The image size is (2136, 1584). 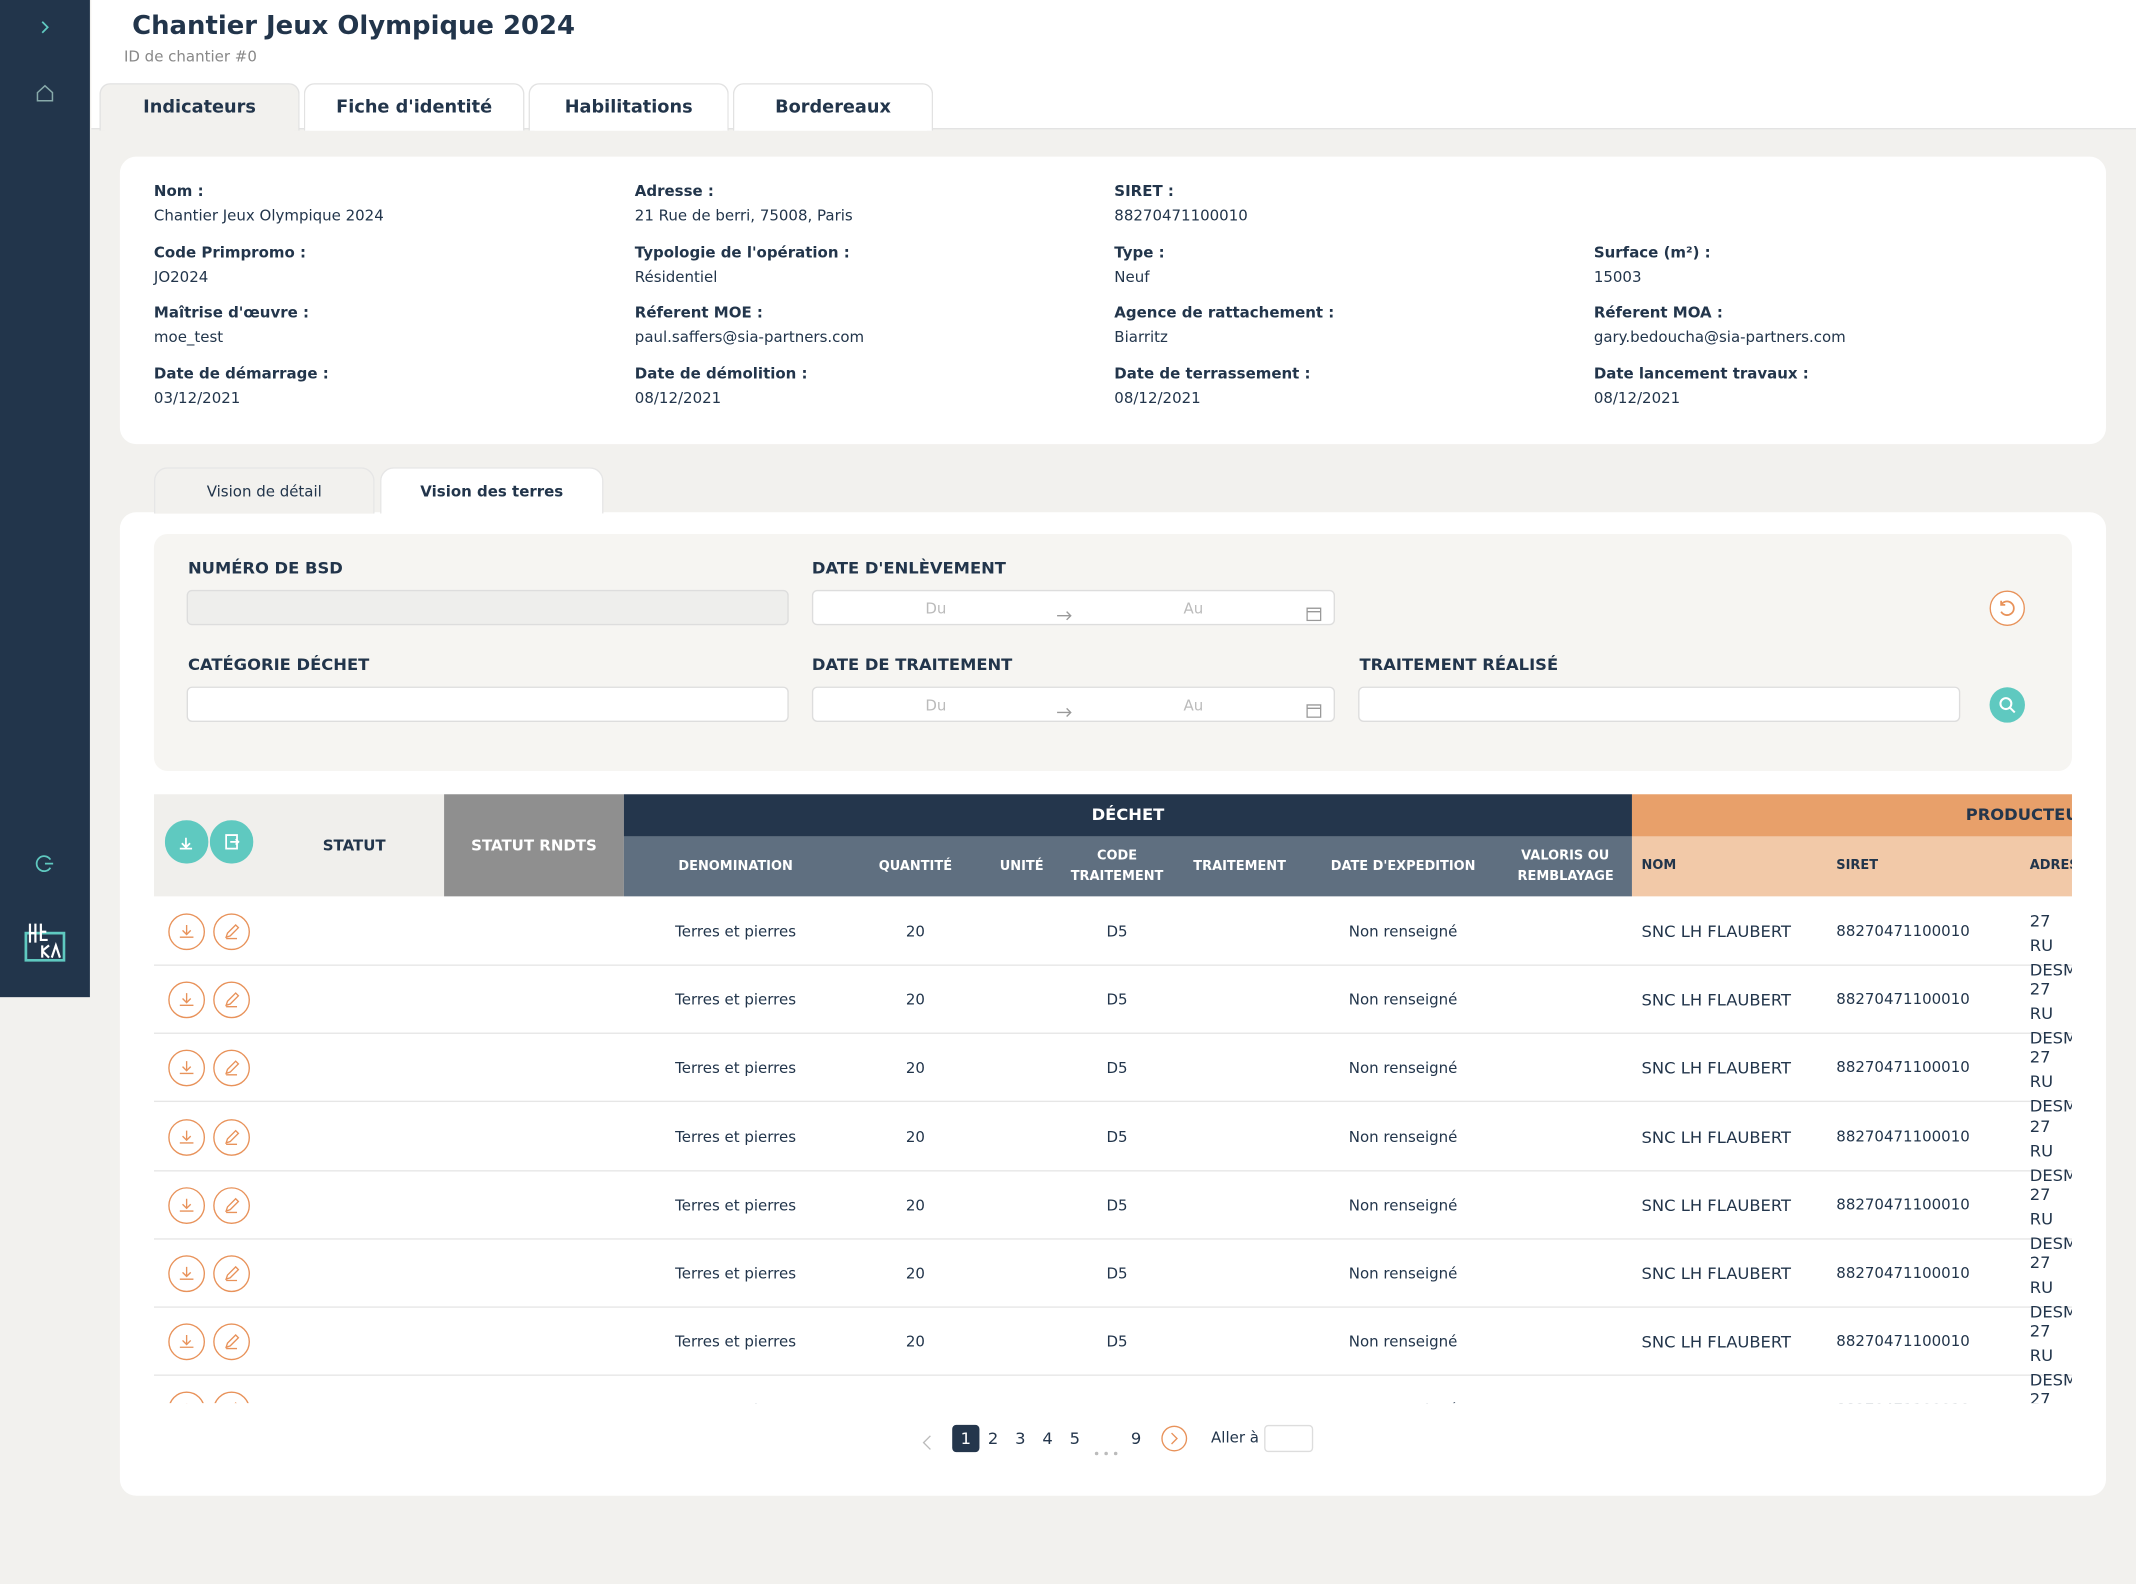 I want to click on dechet-label: DÉCHET, so click(x=1128, y=815).